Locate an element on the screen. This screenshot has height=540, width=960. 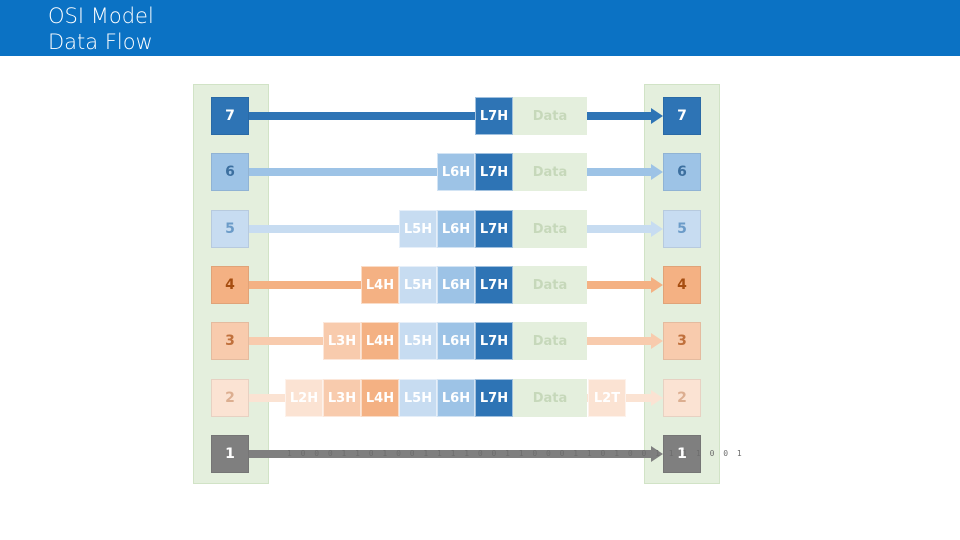
data-payload-layer-7: Data is located at coordinates (550, 116).